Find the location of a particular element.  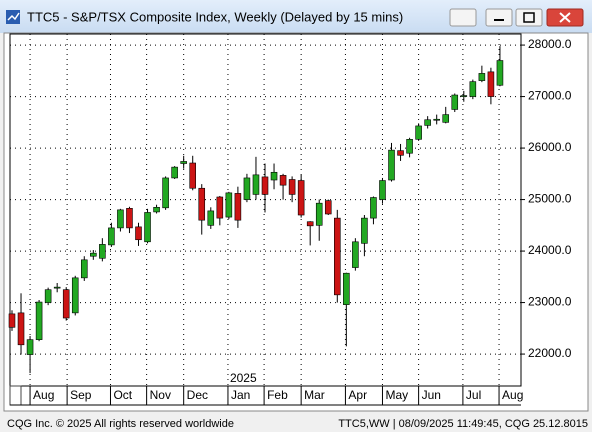

y-tick-label: 22000.0 is located at coordinates (550, 353).